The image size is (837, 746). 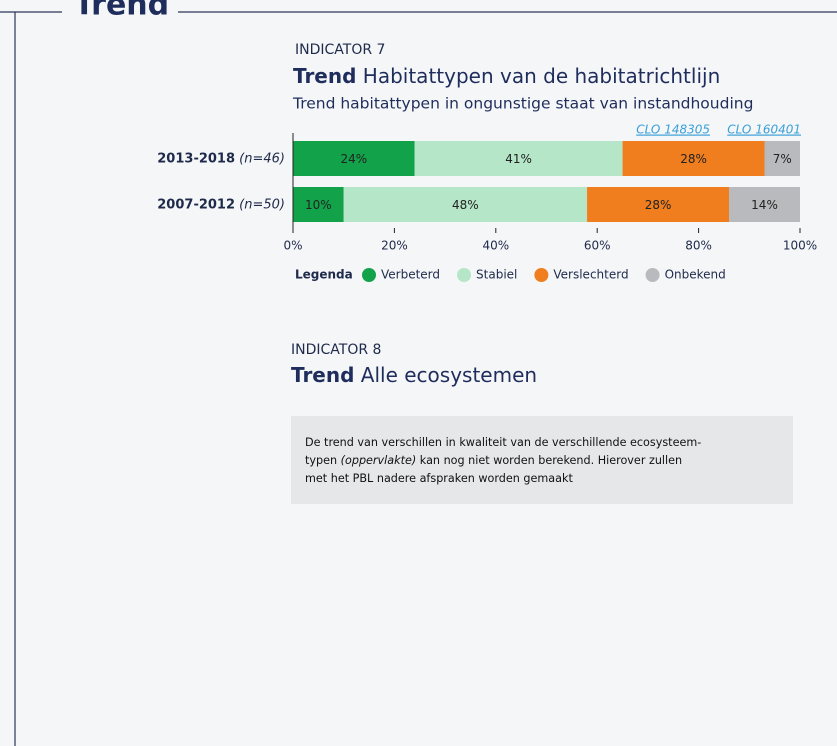 What do you see at coordinates (698, 246) in the screenshot?
I see `x-tick-label: 80%` at bounding box center [698, 246].